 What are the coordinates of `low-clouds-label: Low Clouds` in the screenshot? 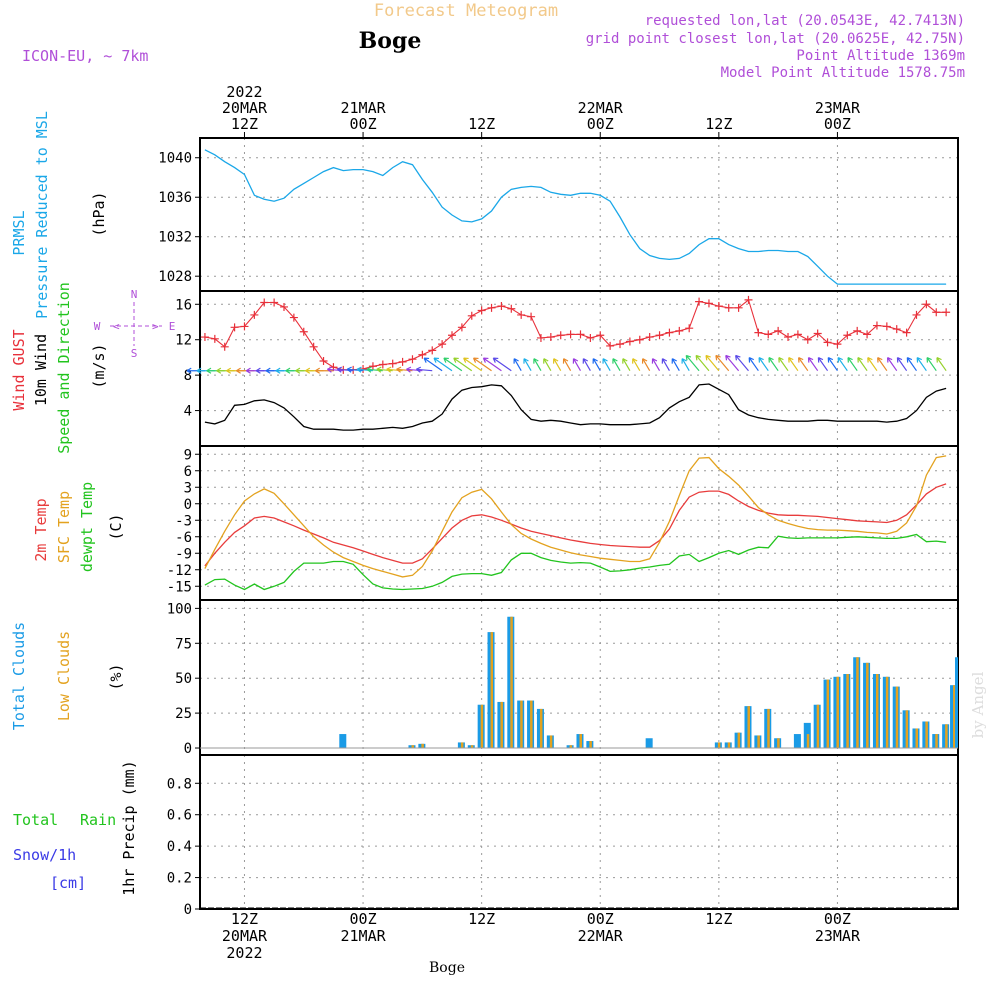 It's located at (64, 676).